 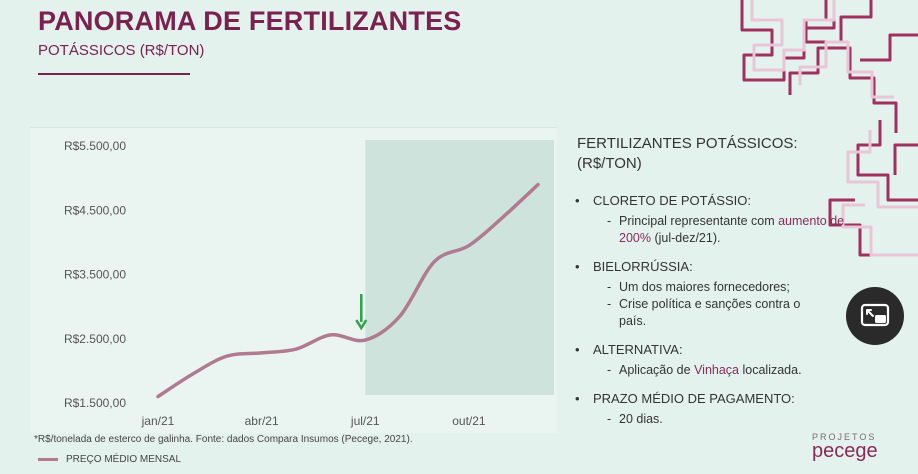 I want to click on chart-legend: PREÇO MÉDIO MENSAL, so click(x=109, y=459).